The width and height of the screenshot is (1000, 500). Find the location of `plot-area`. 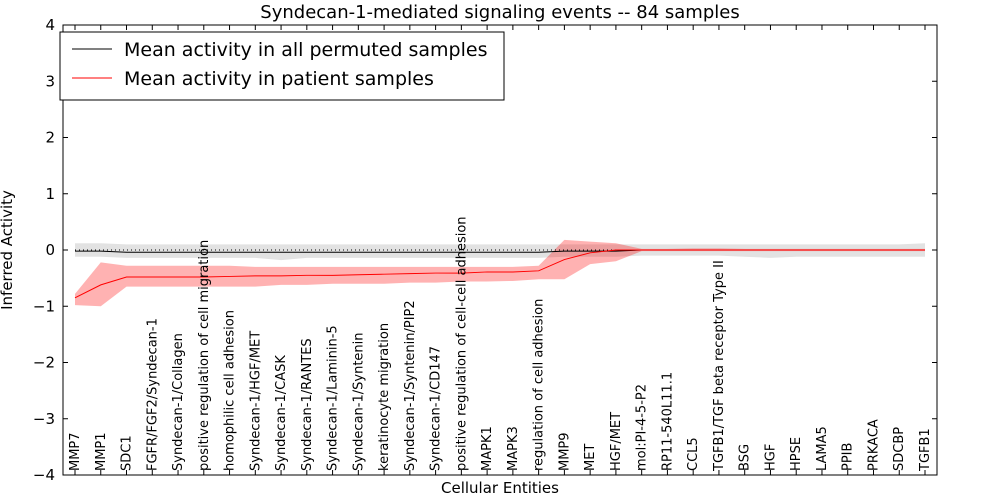

plot-area is located at coordinates (499, 273).